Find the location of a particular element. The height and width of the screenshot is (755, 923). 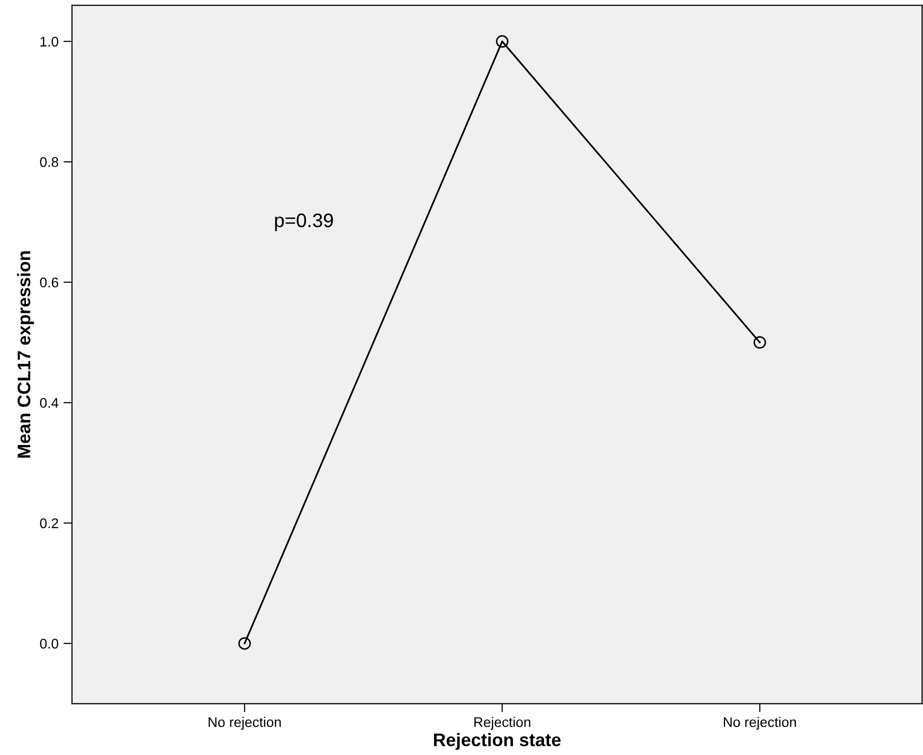

y-tick-label: 1.0 is located at coordinates (49, 41).